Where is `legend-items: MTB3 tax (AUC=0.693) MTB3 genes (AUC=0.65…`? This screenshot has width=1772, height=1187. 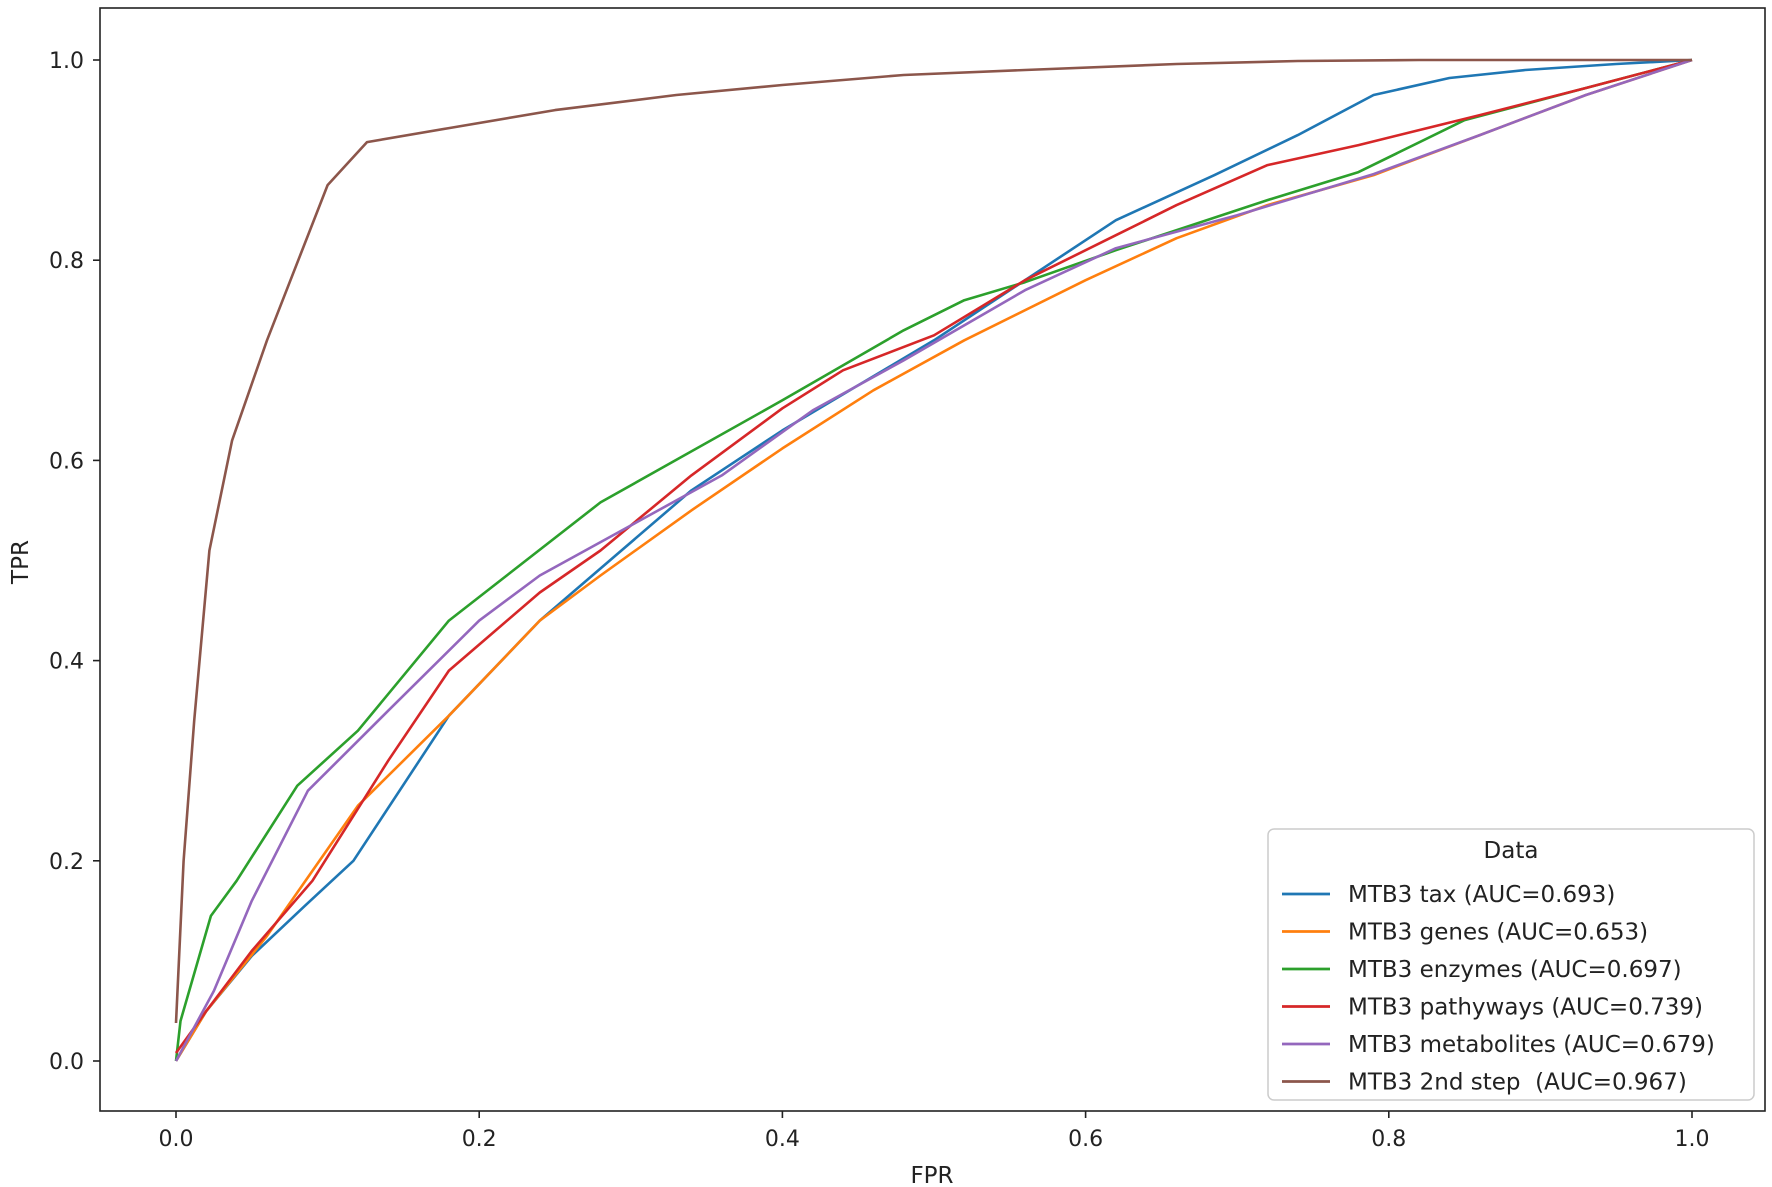 legend-items: MTB3 tax (AUC=0.693) MTB3 genes (AUC=0.65… is located at coordinates (1498, 989).